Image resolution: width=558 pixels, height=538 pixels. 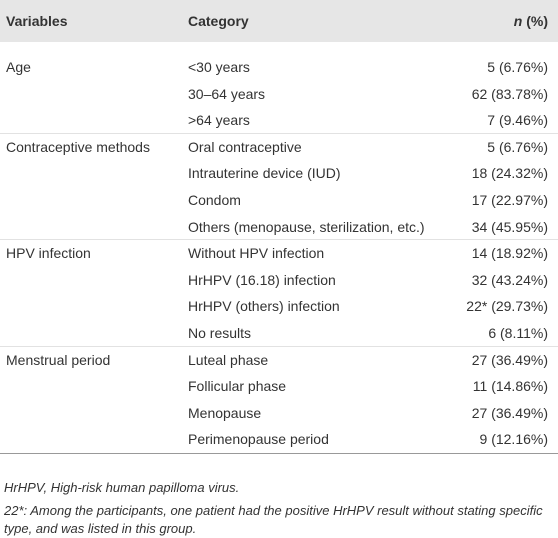 I want to click on count-cell: 9 (12.16%), so click(x=513, y=439).